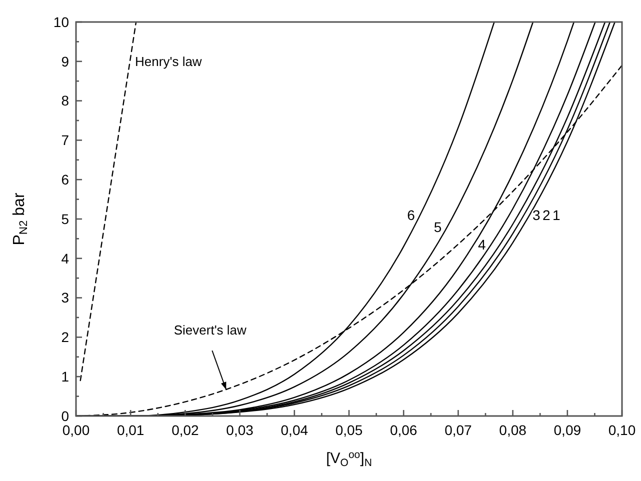  Describe the element at coordinates (65, 337) in the screenshot. I see `y-tick-label: 2` at that location.